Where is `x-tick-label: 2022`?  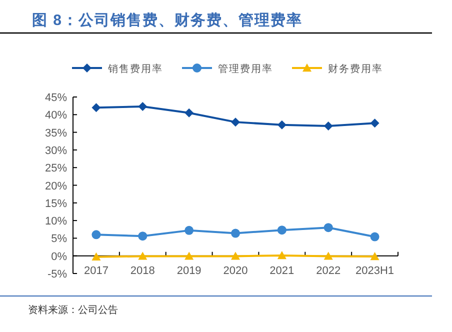
x-tick-label: 2022 is located at coordinates (328, 270).